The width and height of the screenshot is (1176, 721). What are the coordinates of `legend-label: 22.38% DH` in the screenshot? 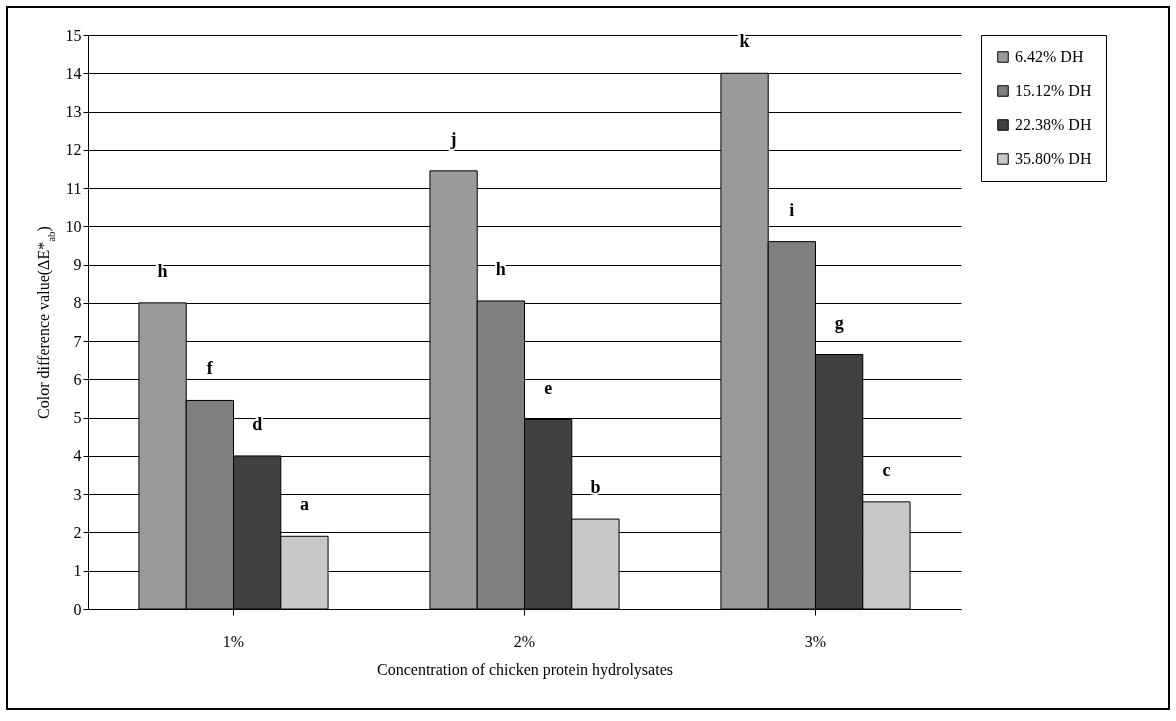 It's located at (1053, 124).